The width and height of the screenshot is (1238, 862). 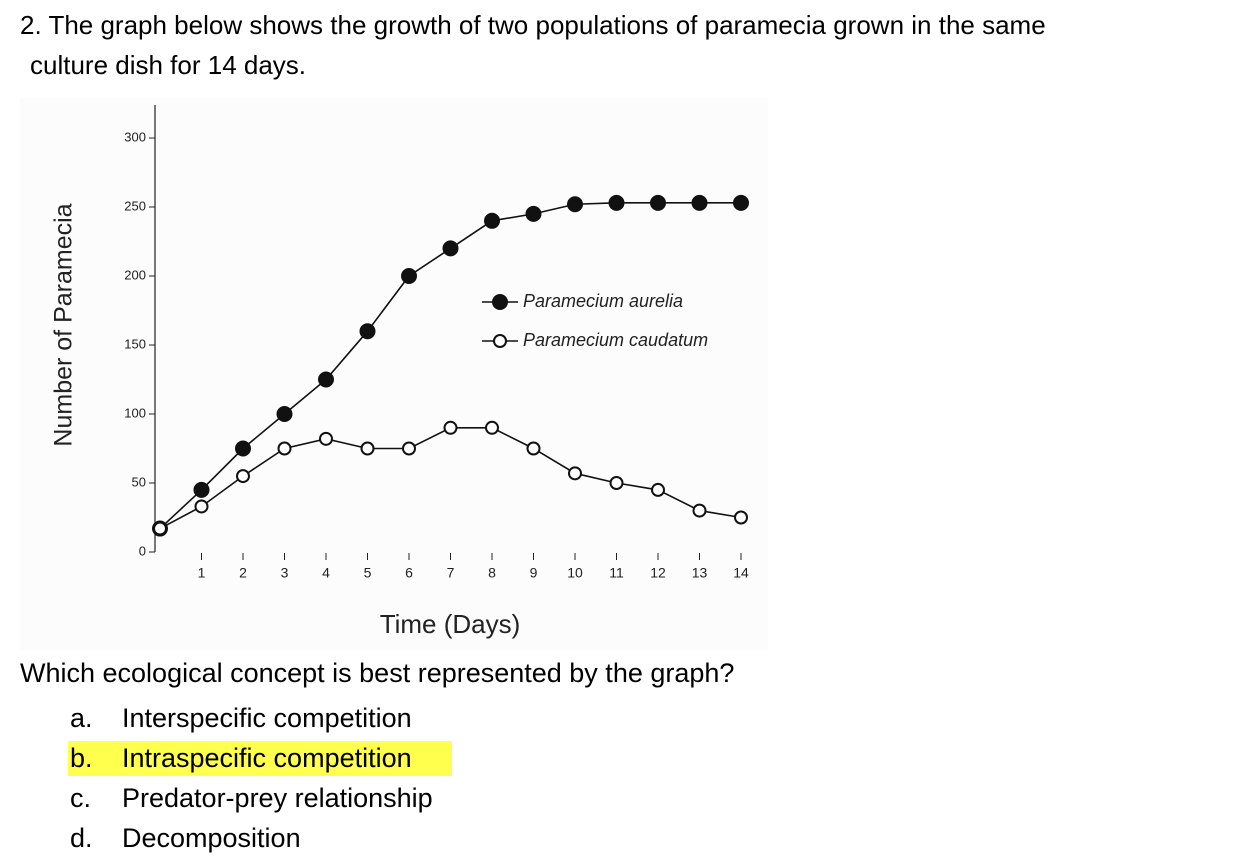 What do you see at coordinates (139, 481) in the screenshot?
I see `y-tick-label: 50` at bounding box center [139, 481].